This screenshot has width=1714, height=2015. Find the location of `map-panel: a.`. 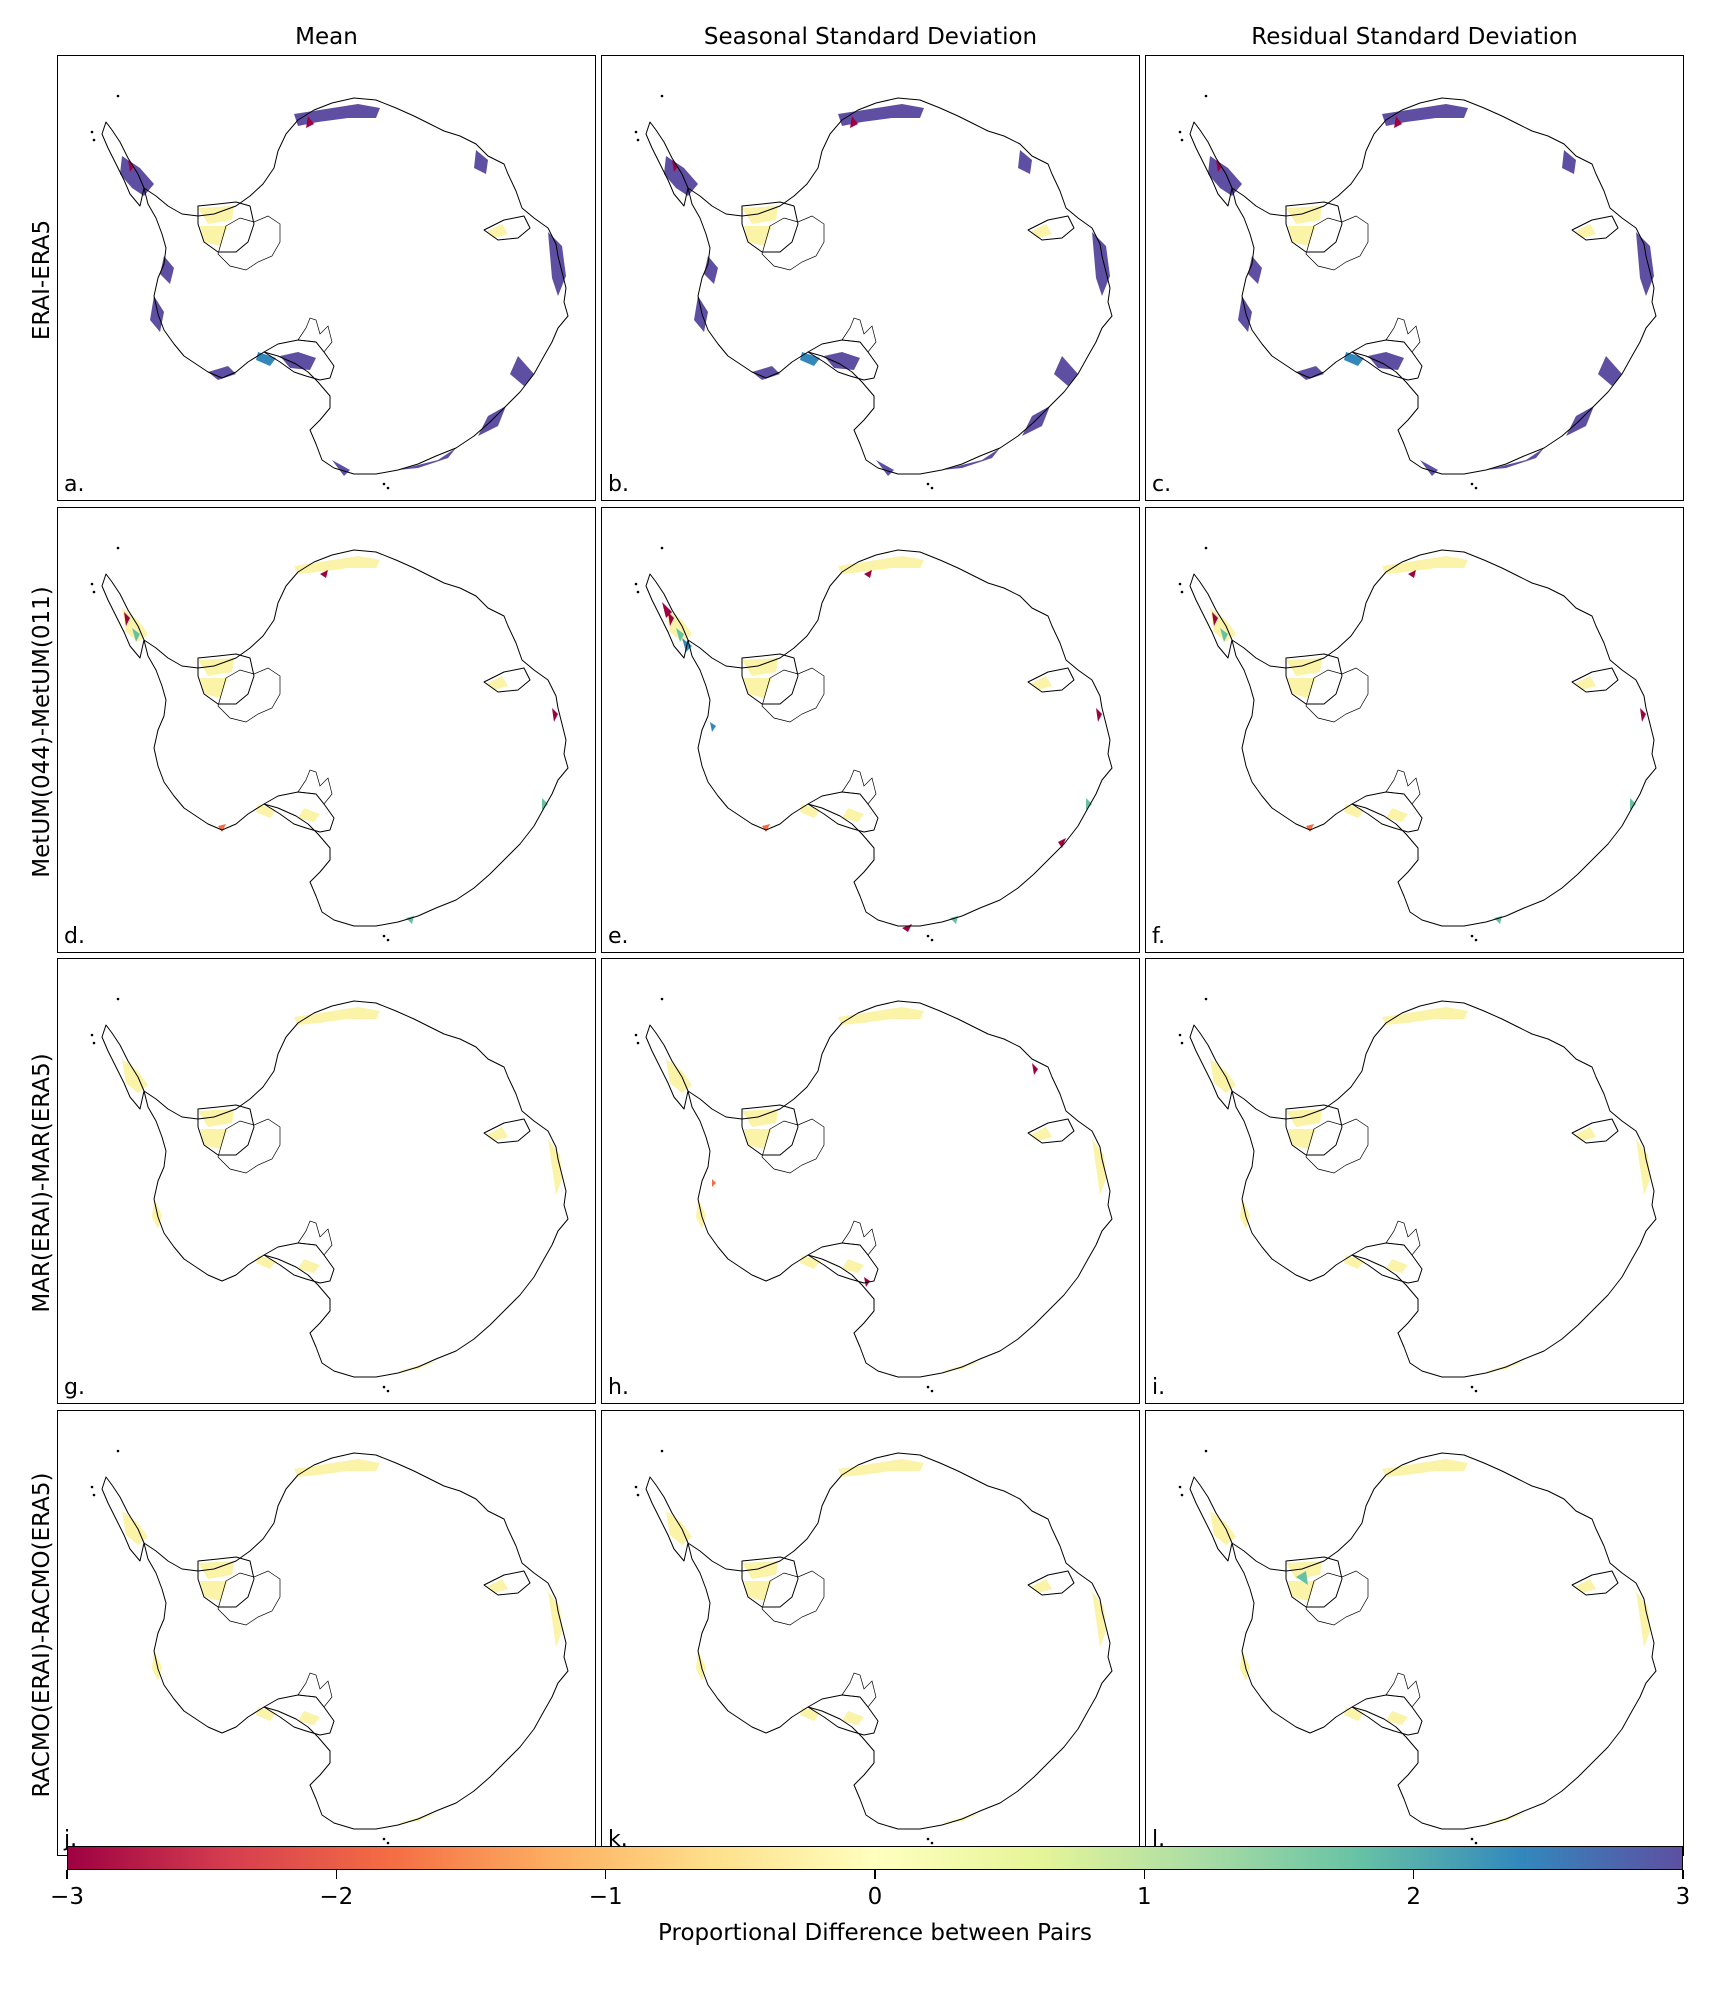

map-panel: a. is located at coordinates (326, 278).